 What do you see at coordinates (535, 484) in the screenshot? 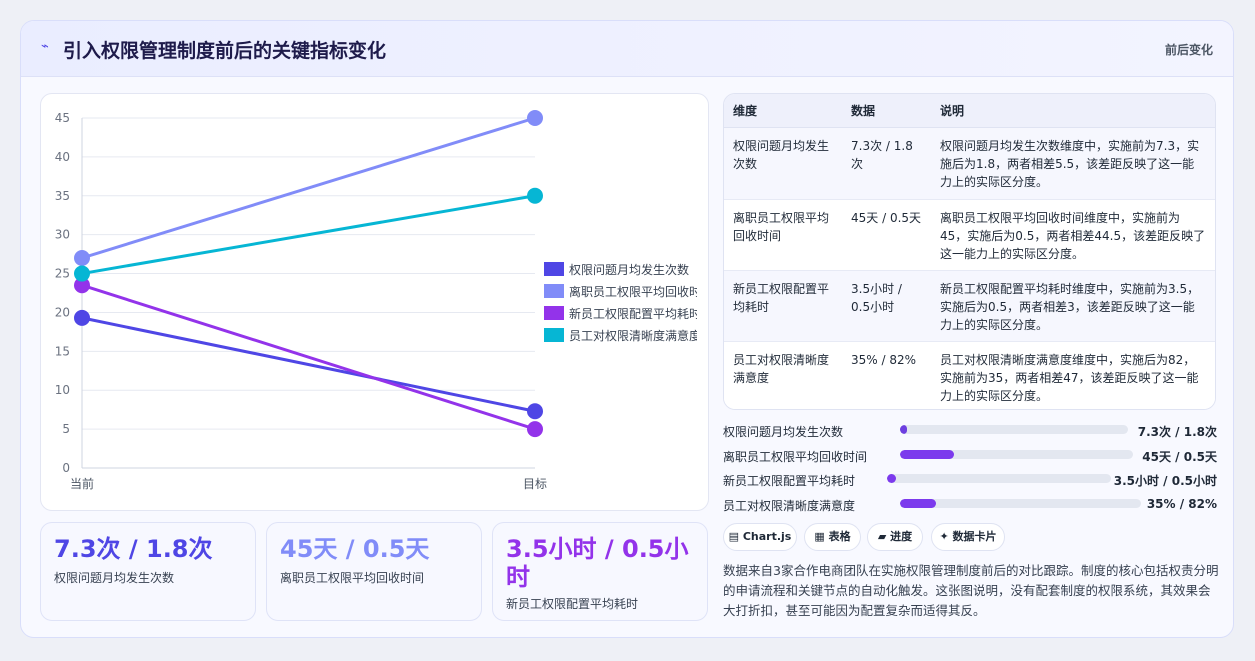
I see `x-tick-label: 目标` at bounding box center [535, 484].